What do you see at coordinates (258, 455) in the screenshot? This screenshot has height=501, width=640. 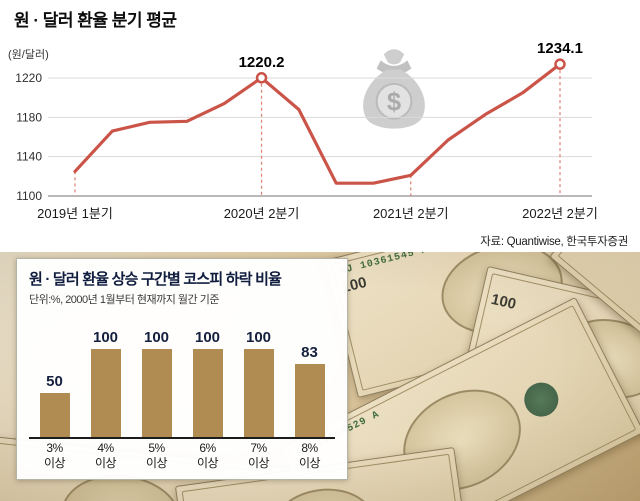 I see `bar-category-label: 7% 이상` at bounding box center [258, 455].